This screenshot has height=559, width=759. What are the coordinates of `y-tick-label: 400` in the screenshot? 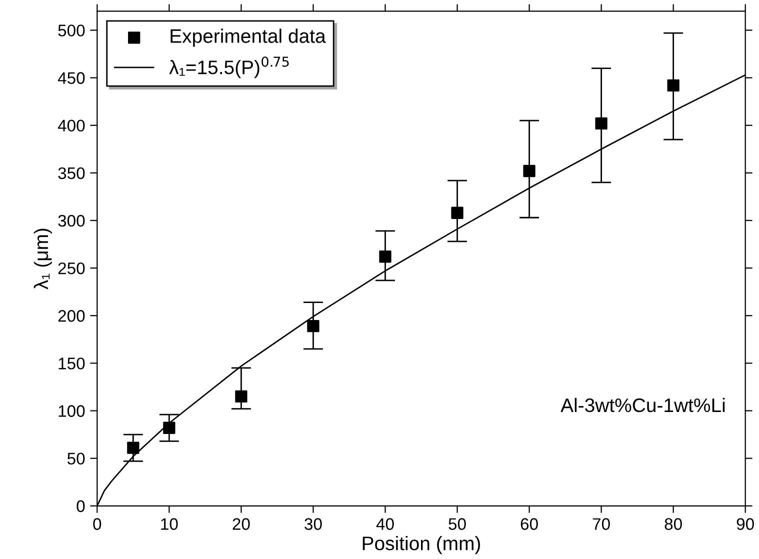 It's located at (71, 126).